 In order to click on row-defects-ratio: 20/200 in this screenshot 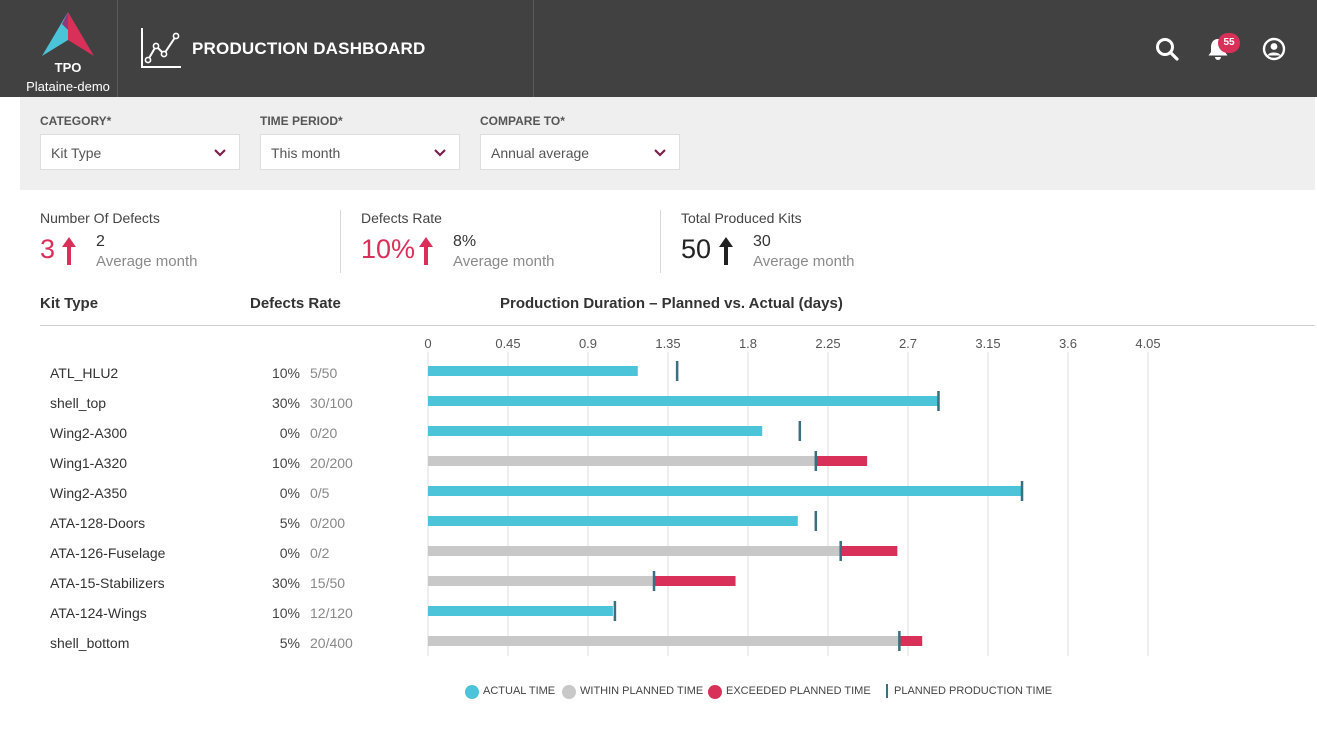, I will do `click(331, 463)`.